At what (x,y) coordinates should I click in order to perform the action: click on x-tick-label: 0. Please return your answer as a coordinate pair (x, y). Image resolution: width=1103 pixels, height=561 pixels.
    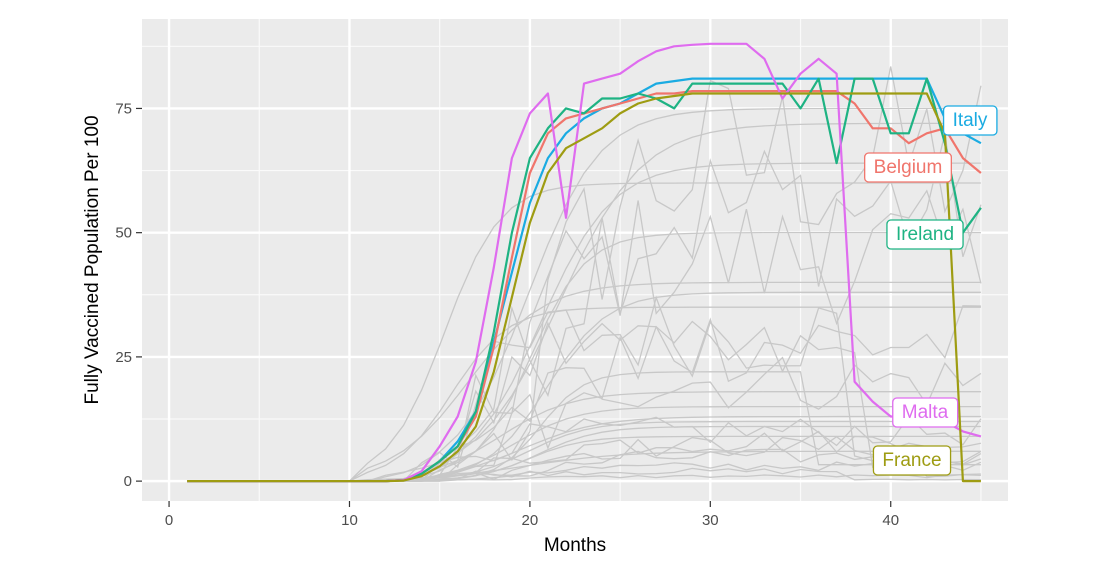
    Looking at the image, I should click on (169, 520).